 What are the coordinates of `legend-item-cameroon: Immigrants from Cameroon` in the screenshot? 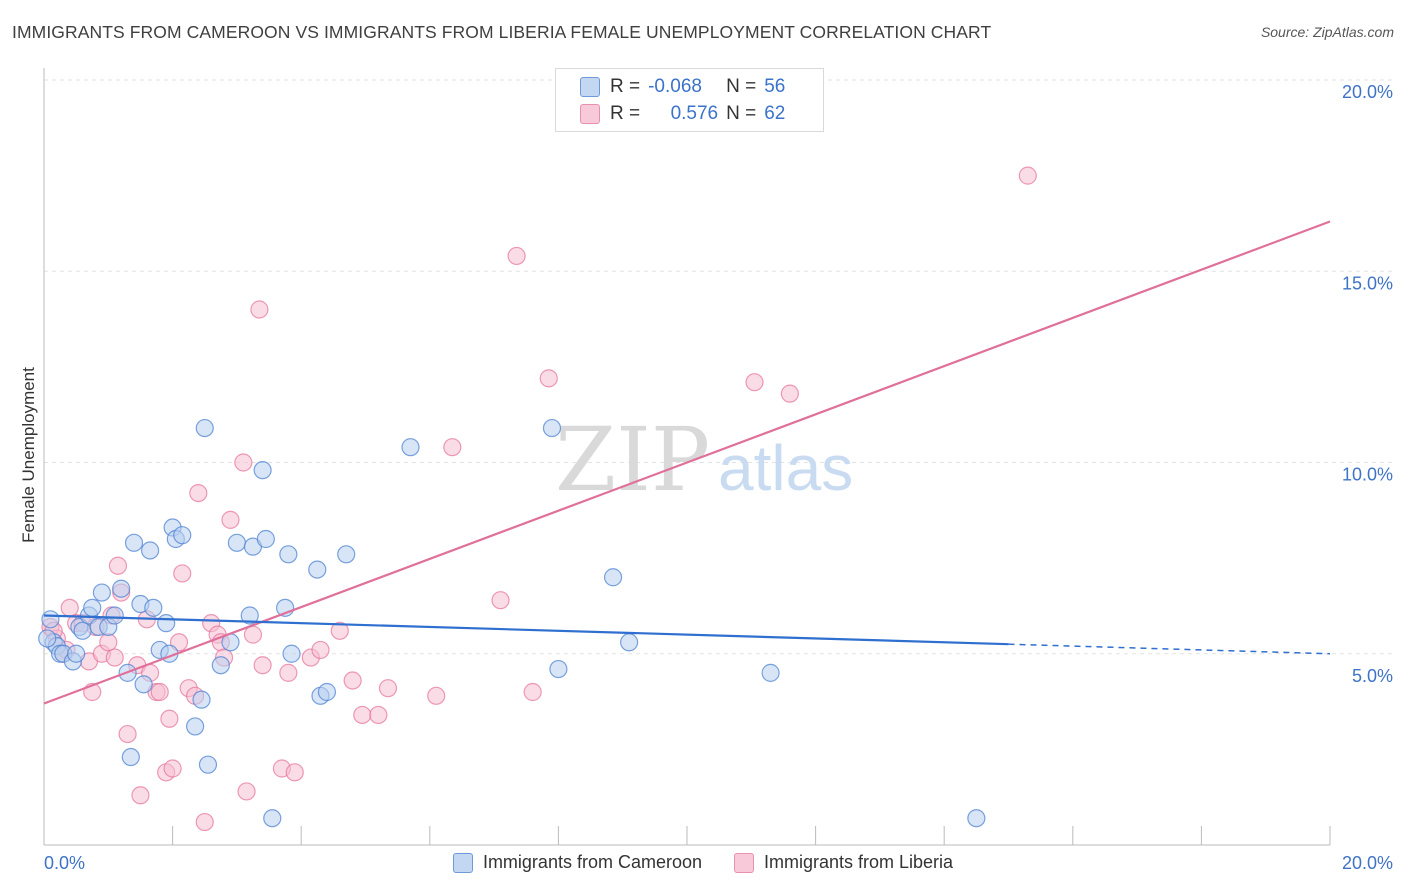 It's located at (577, 862).